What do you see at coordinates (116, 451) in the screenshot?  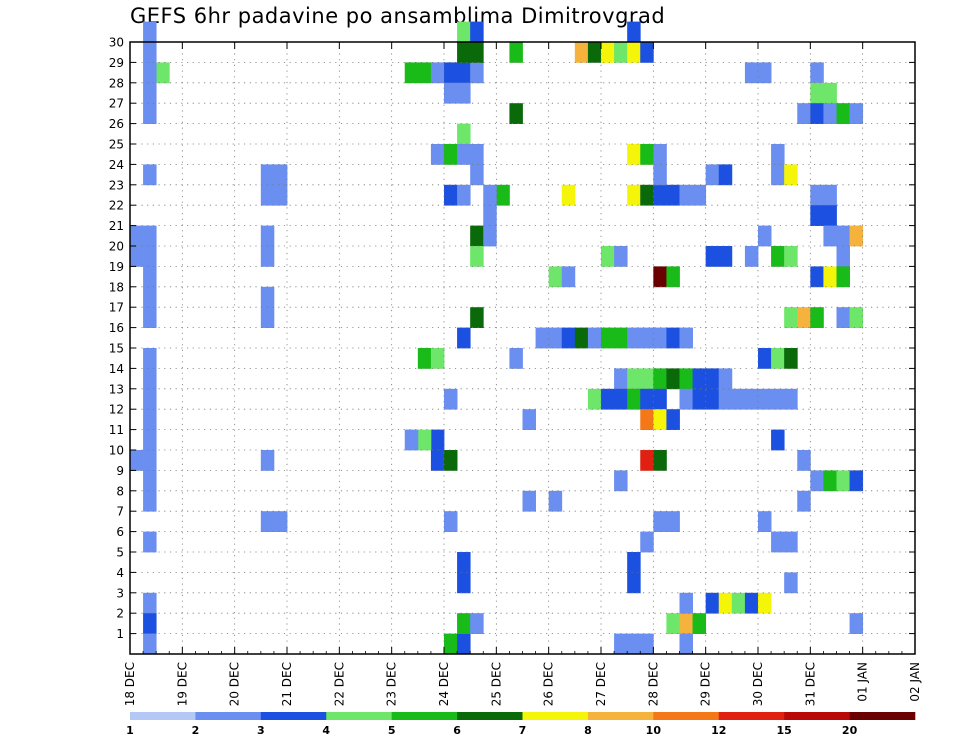 I see `y-tick-label: 10` at bounding box center [116, 451].